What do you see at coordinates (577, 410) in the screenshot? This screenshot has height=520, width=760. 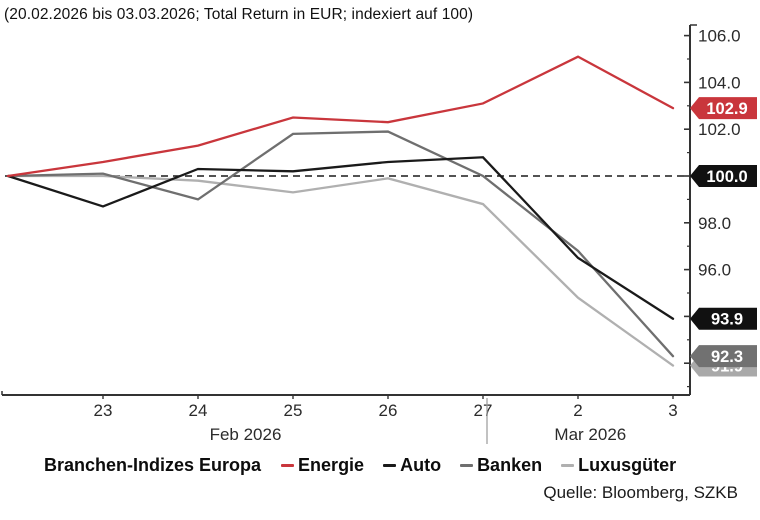 I see `x-tick-label: 2` at bounding box center [577, 410].